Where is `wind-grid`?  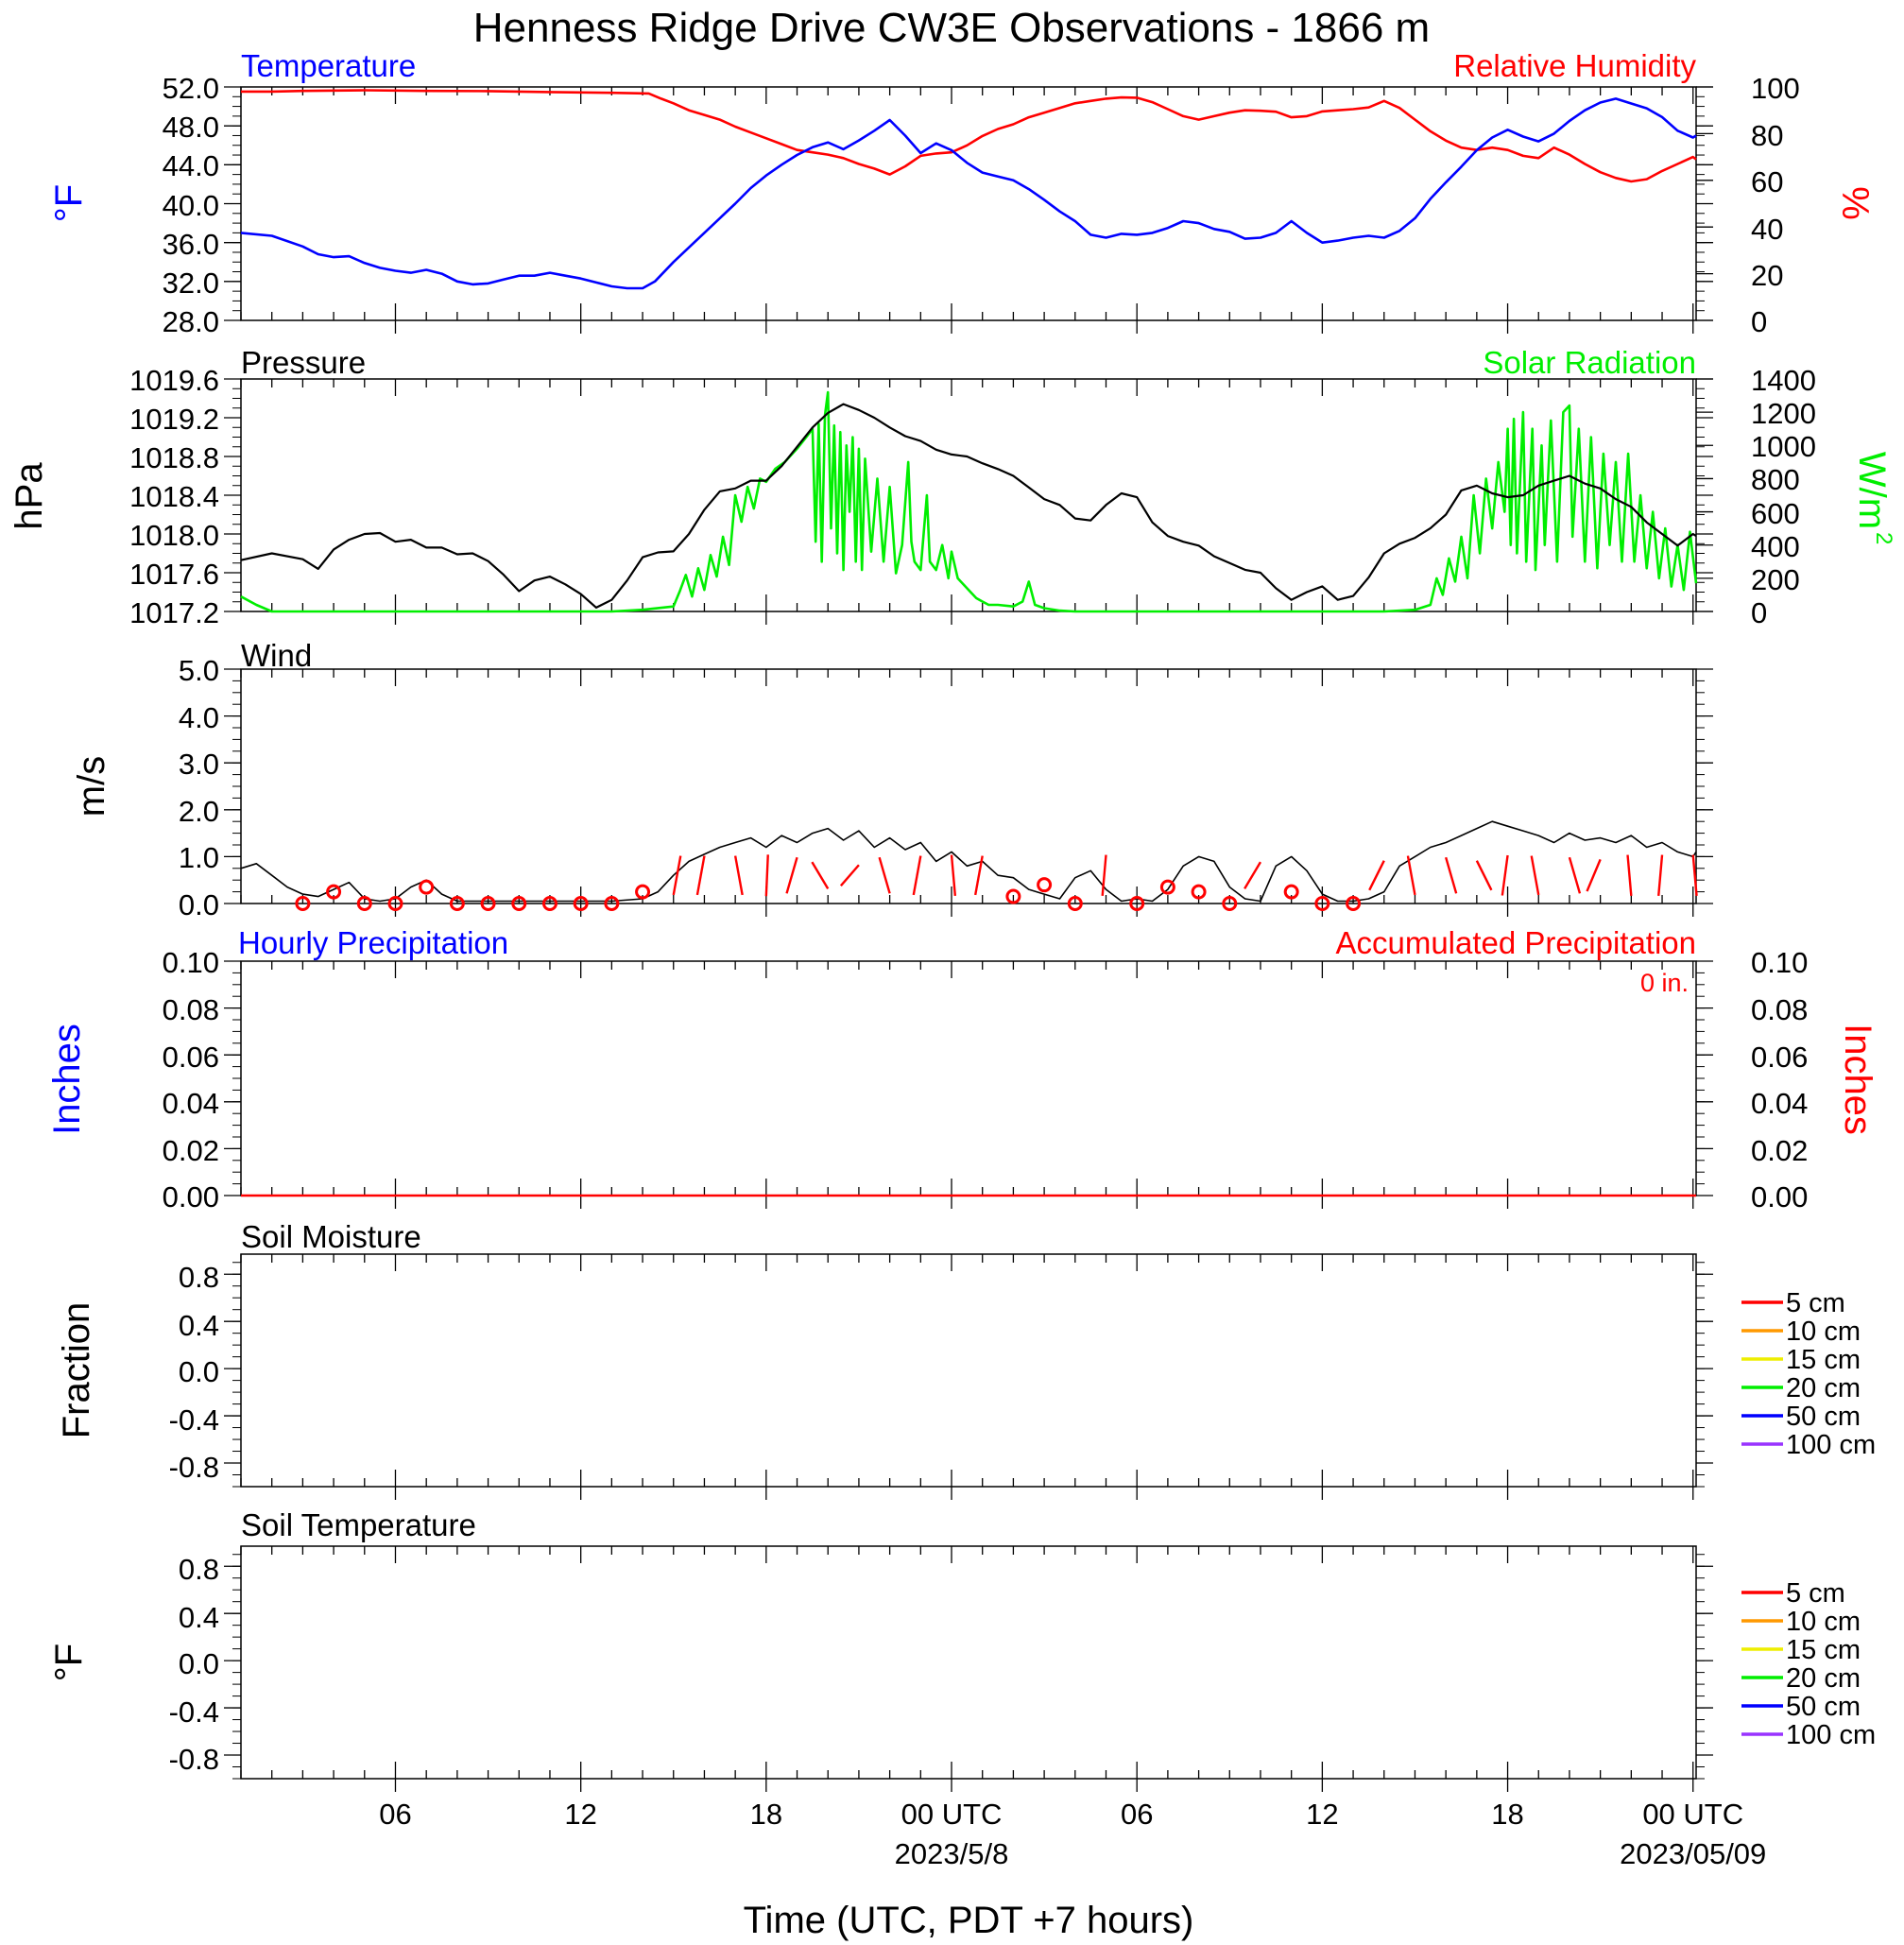 wind-grid is located at coordinates (968, 792).